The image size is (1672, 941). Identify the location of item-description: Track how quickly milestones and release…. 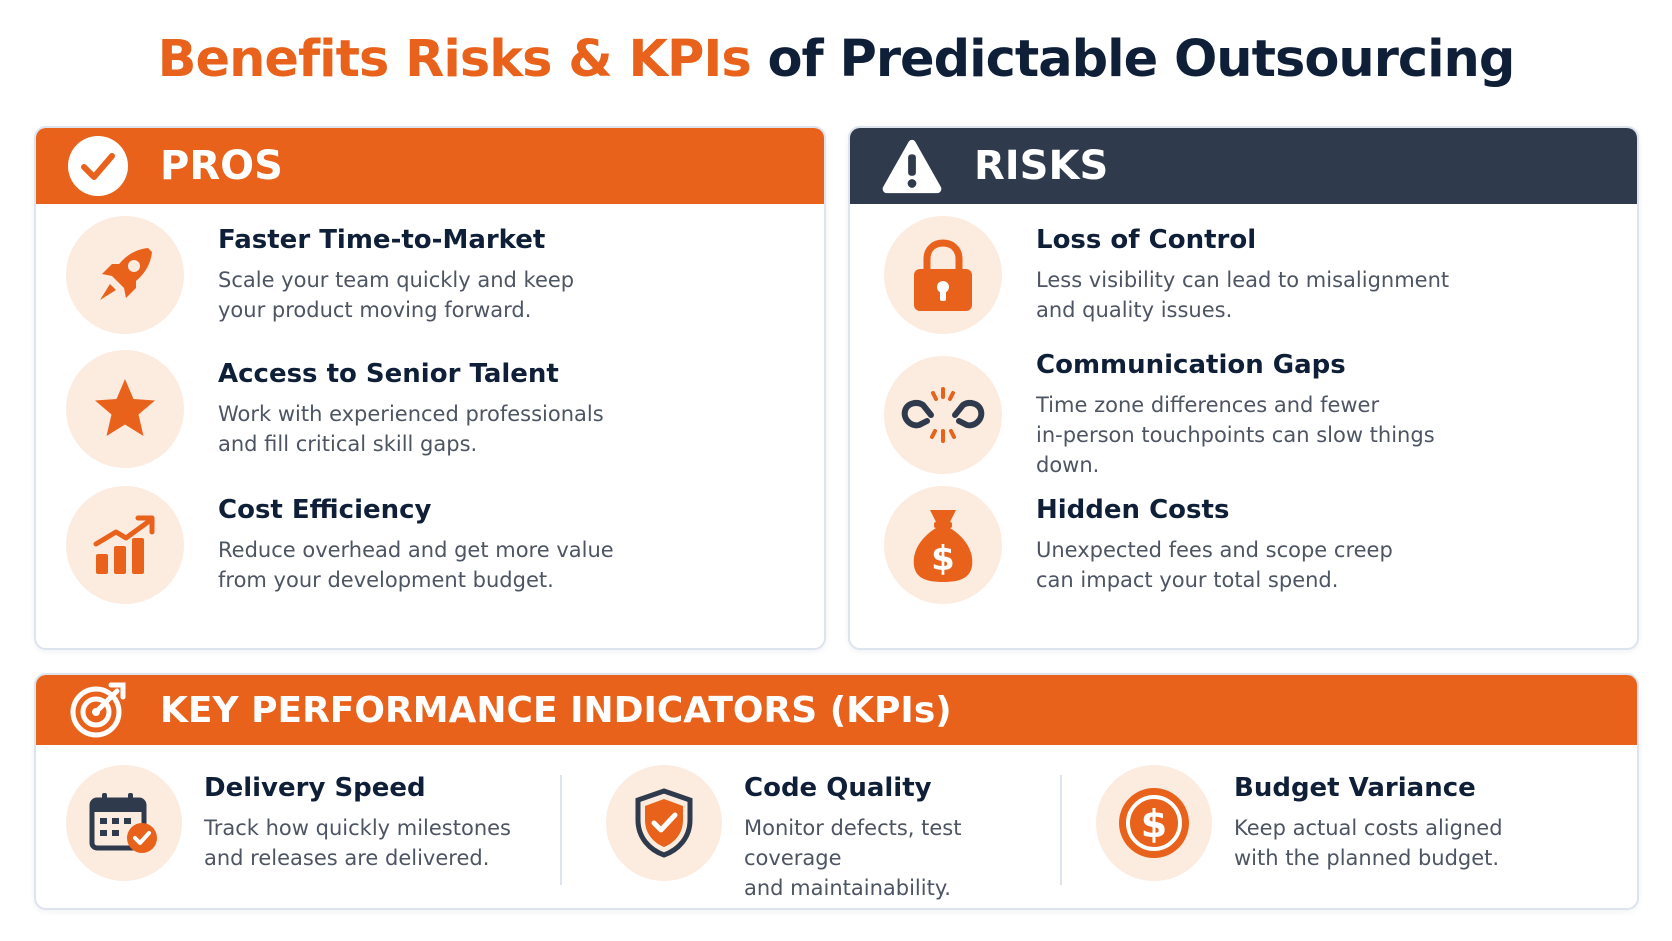
(364, 843).